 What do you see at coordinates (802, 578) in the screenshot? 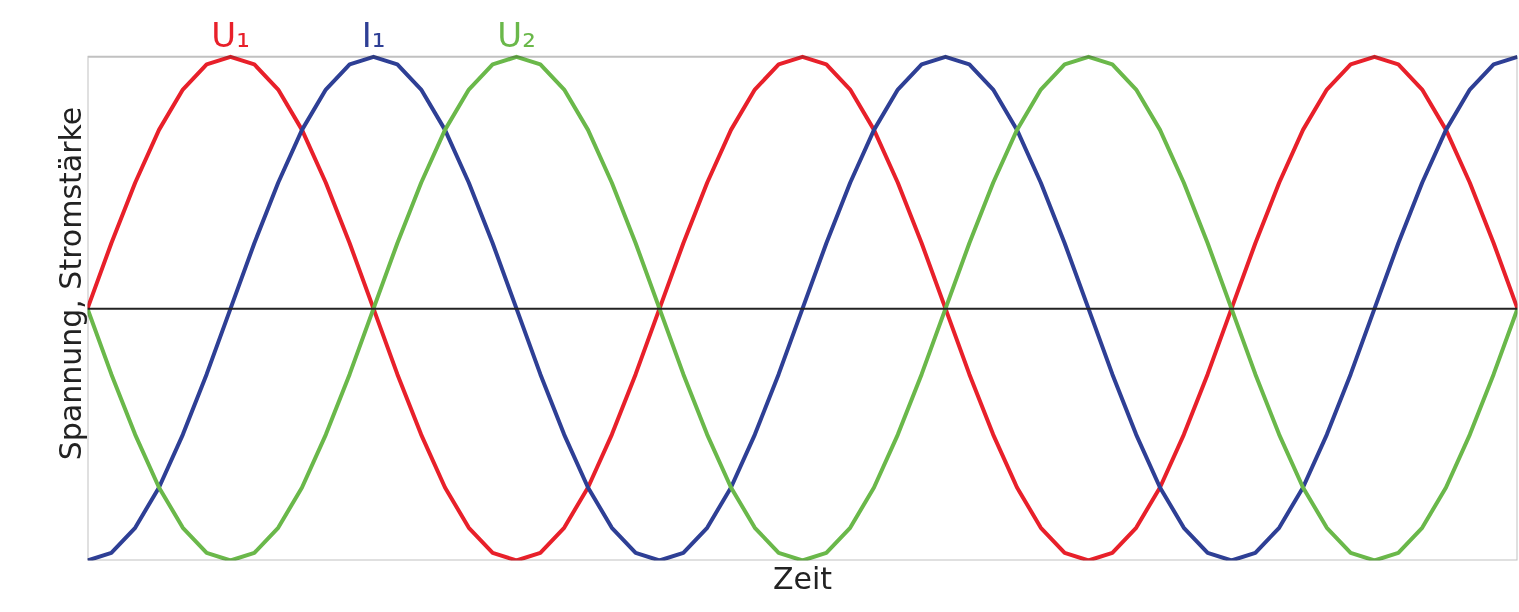
I see `x-axis-title: Zeit` at bounding box center [802, 578].